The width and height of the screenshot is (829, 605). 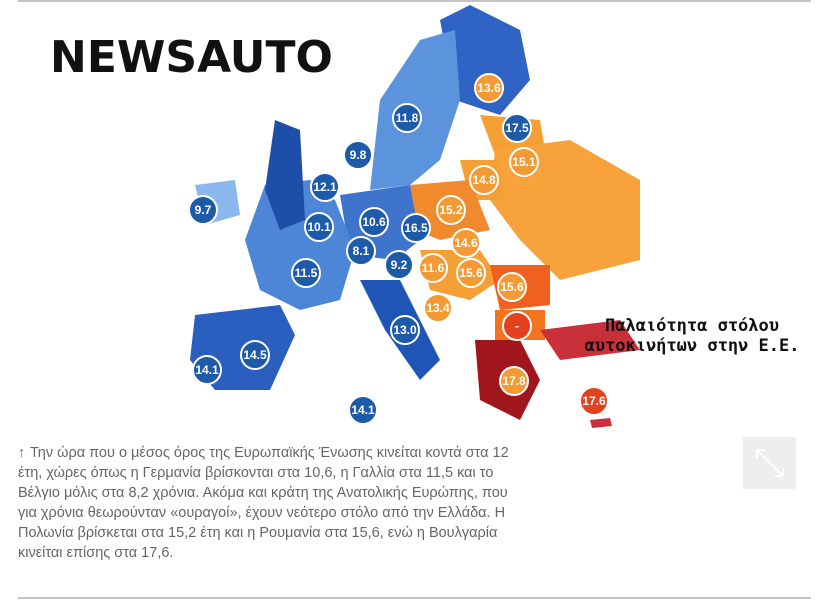 I want to click on badge-label: 11.5, so click(x=306, y=273).